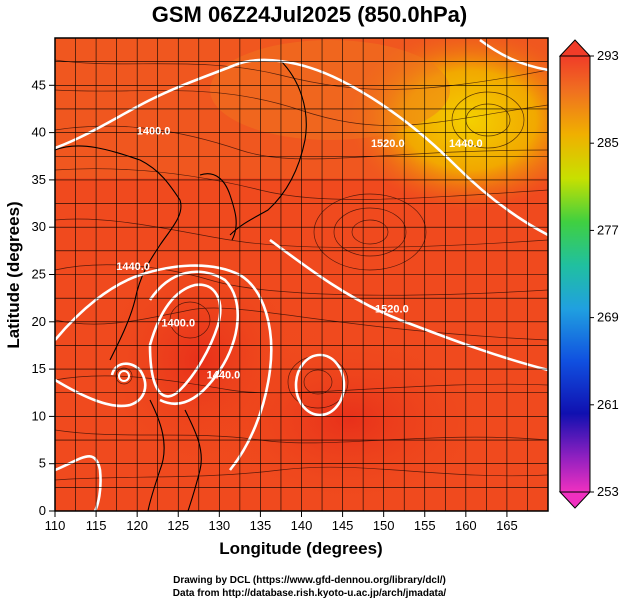  I want to click on map-title: GSM 06Z24Jul2025 (850.0hPa), so click(309, 14).